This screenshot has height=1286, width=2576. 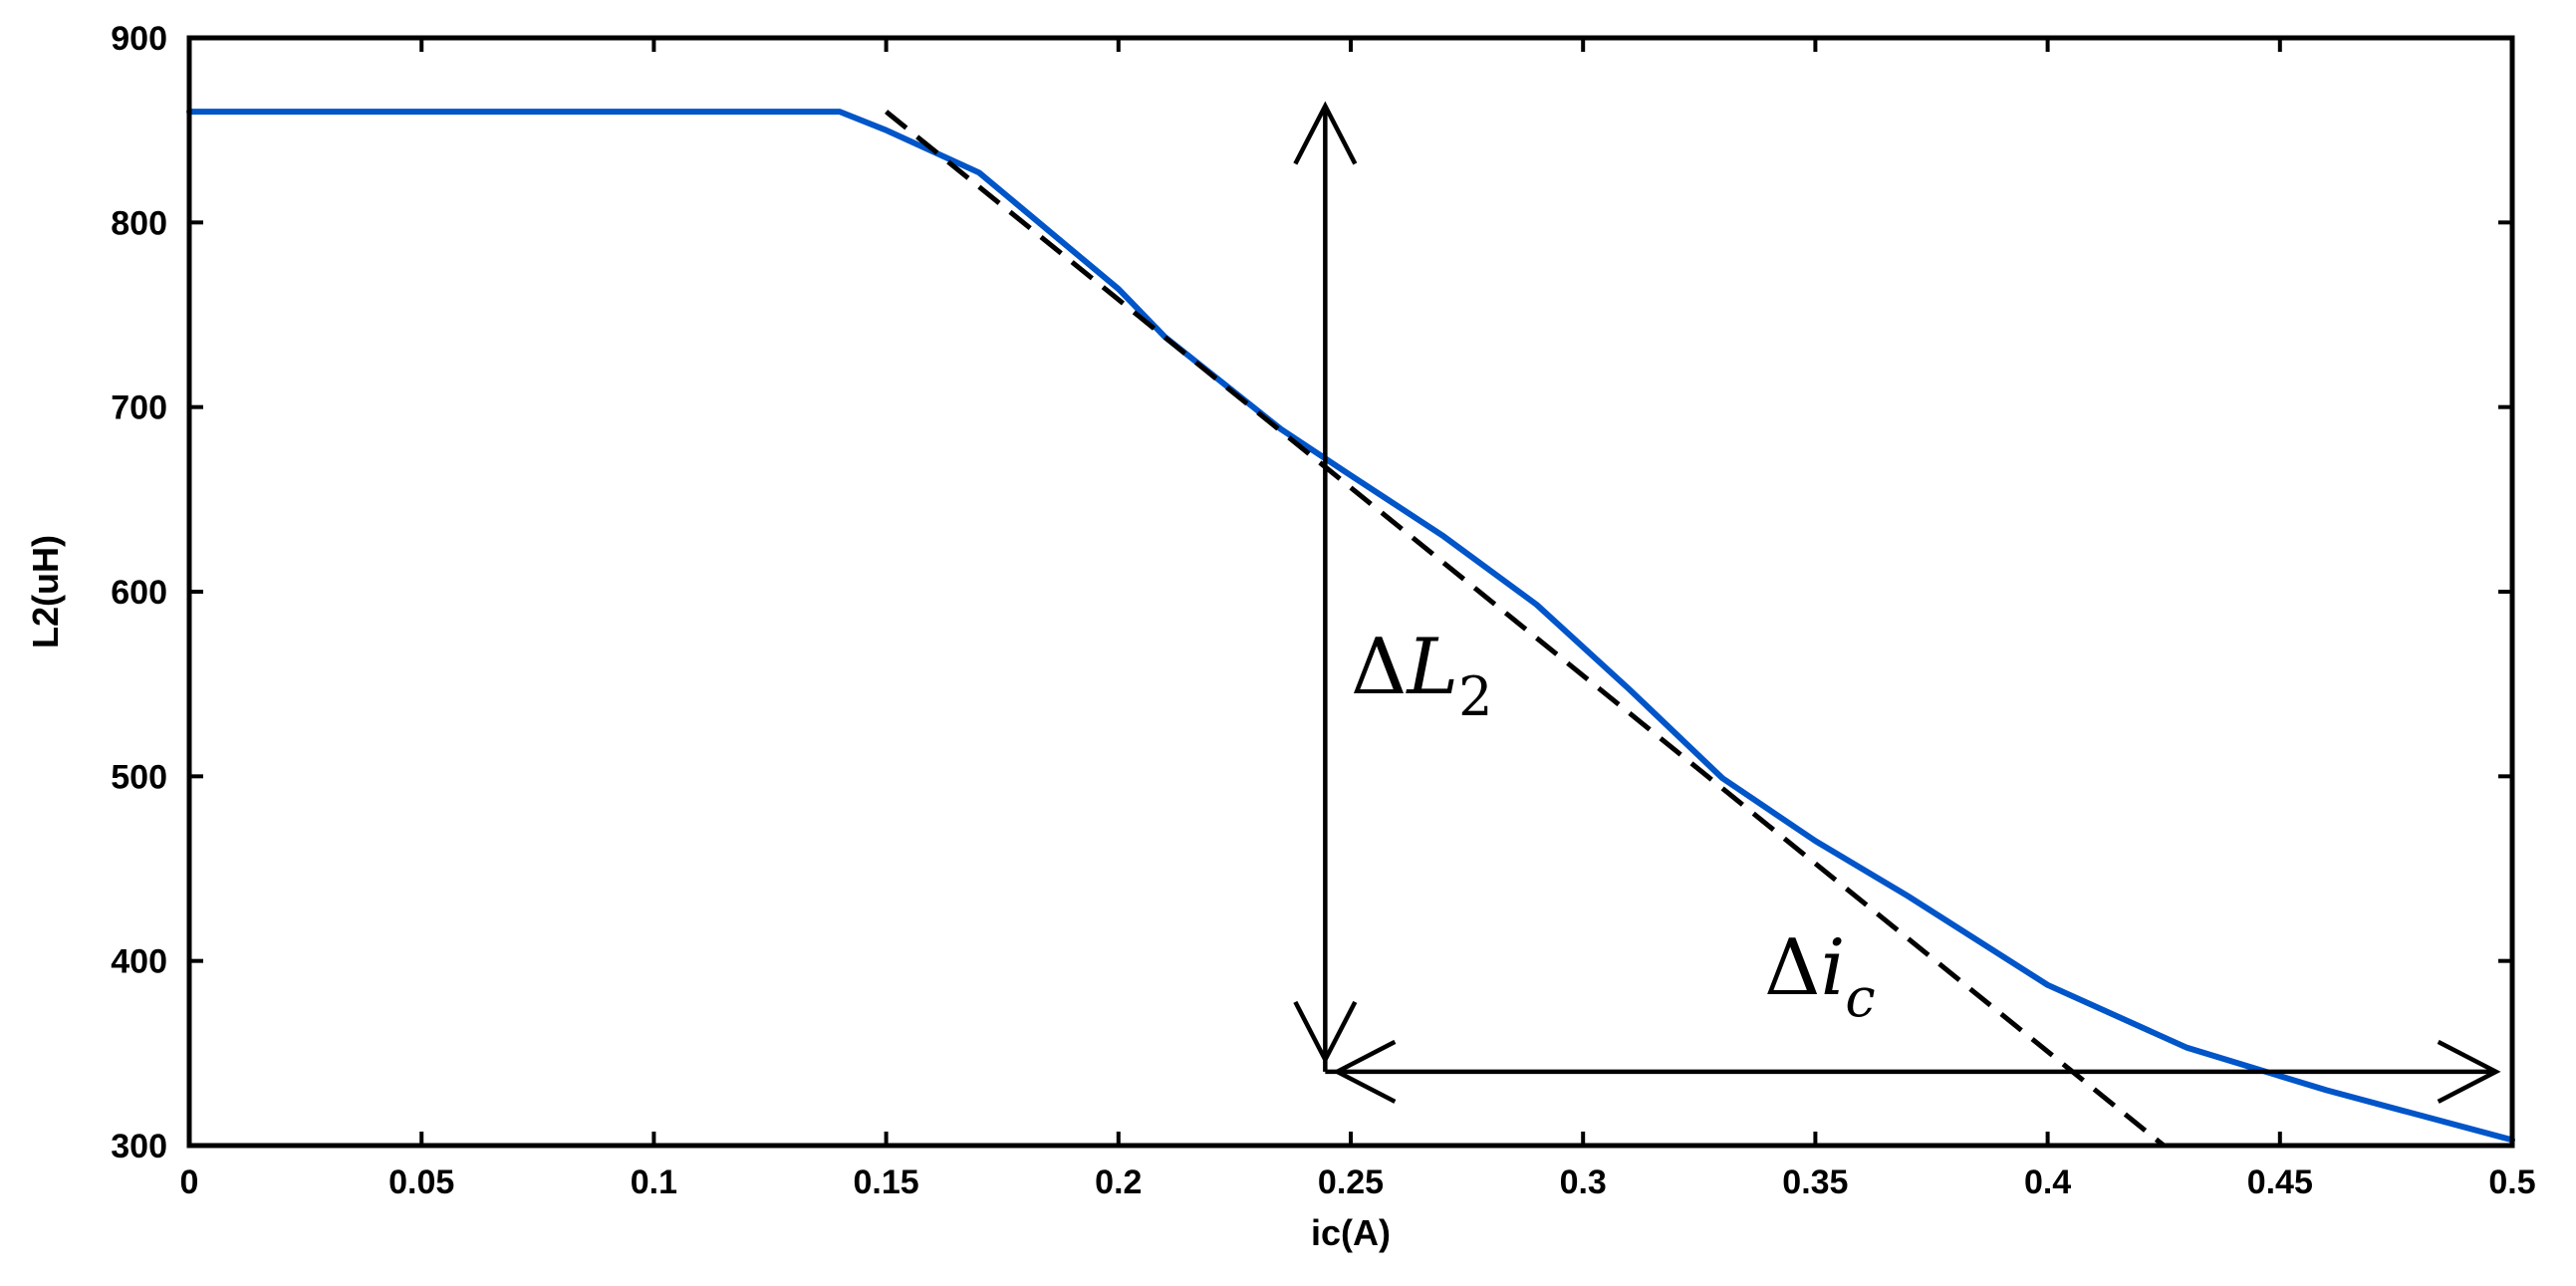 What do you see at coordinates (1820, 976) in the screenshot?
I see `delta-ic-label: Δic` at bounding box center [1820, 976].